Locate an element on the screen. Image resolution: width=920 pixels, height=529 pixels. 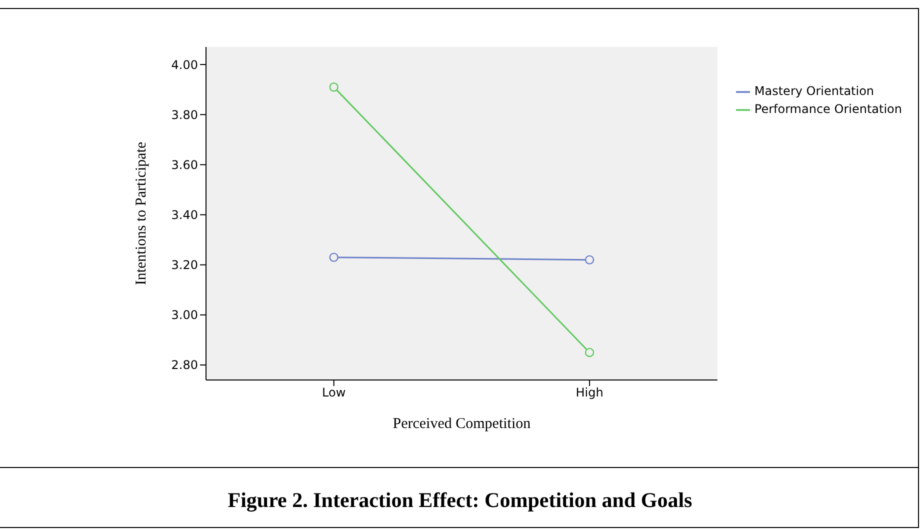
y-axis-title: Intentions to Participate is located at coordinates (141, 214).